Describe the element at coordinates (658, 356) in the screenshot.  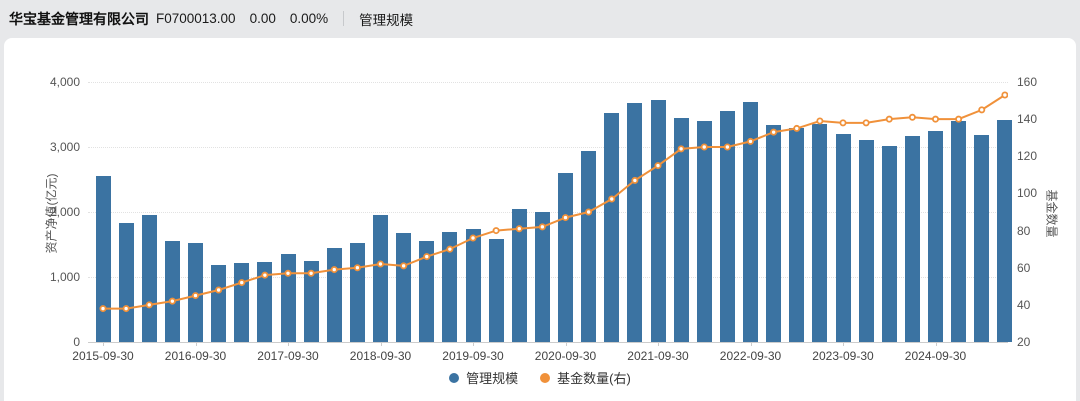
I see `x-tick-2021-09-30: 2021-09-30` at that location.